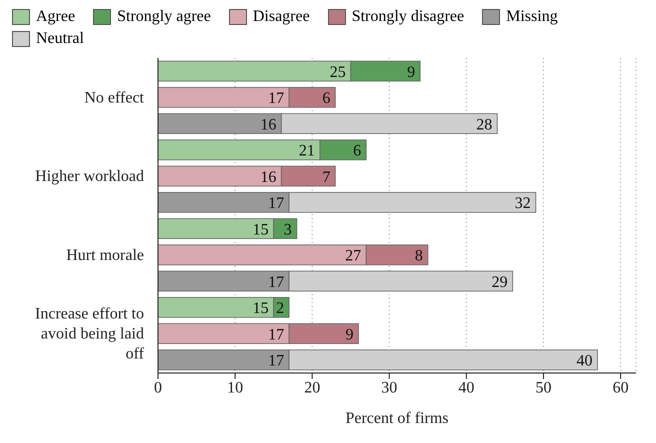  What do you see at coordinates (288, 229) in the screenshot?
I see `data-label: 3` at bounding box center [288, 229].